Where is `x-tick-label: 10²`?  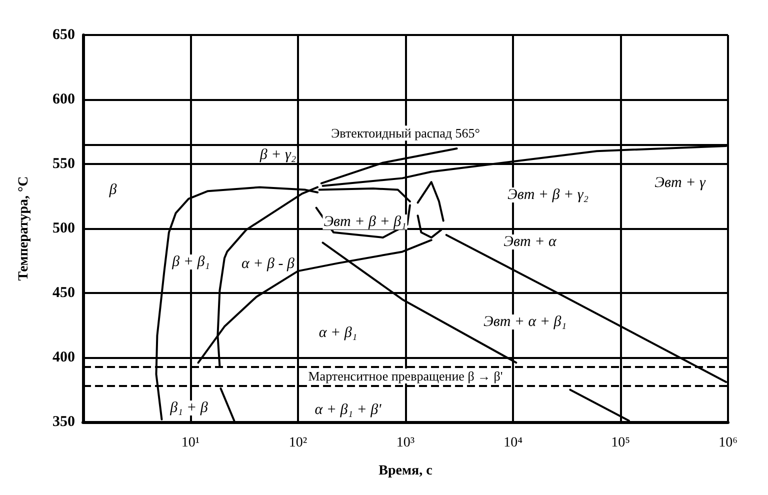
x-tick-label: 10² is located at coordinates (298, 443).